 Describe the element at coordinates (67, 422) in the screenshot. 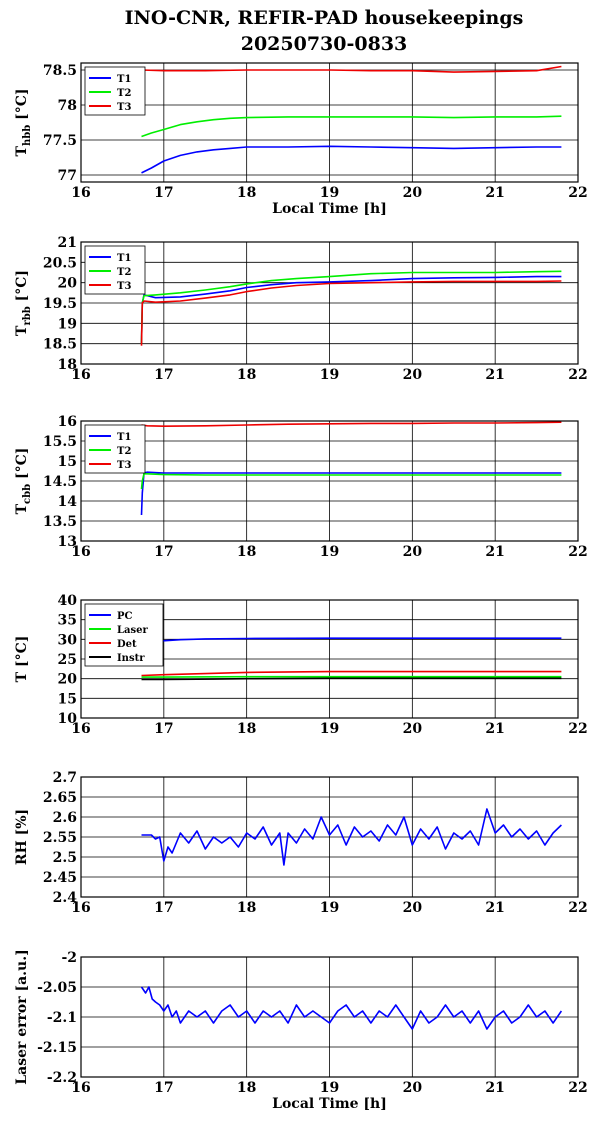

I see `y-tick-label: 16` at that location.